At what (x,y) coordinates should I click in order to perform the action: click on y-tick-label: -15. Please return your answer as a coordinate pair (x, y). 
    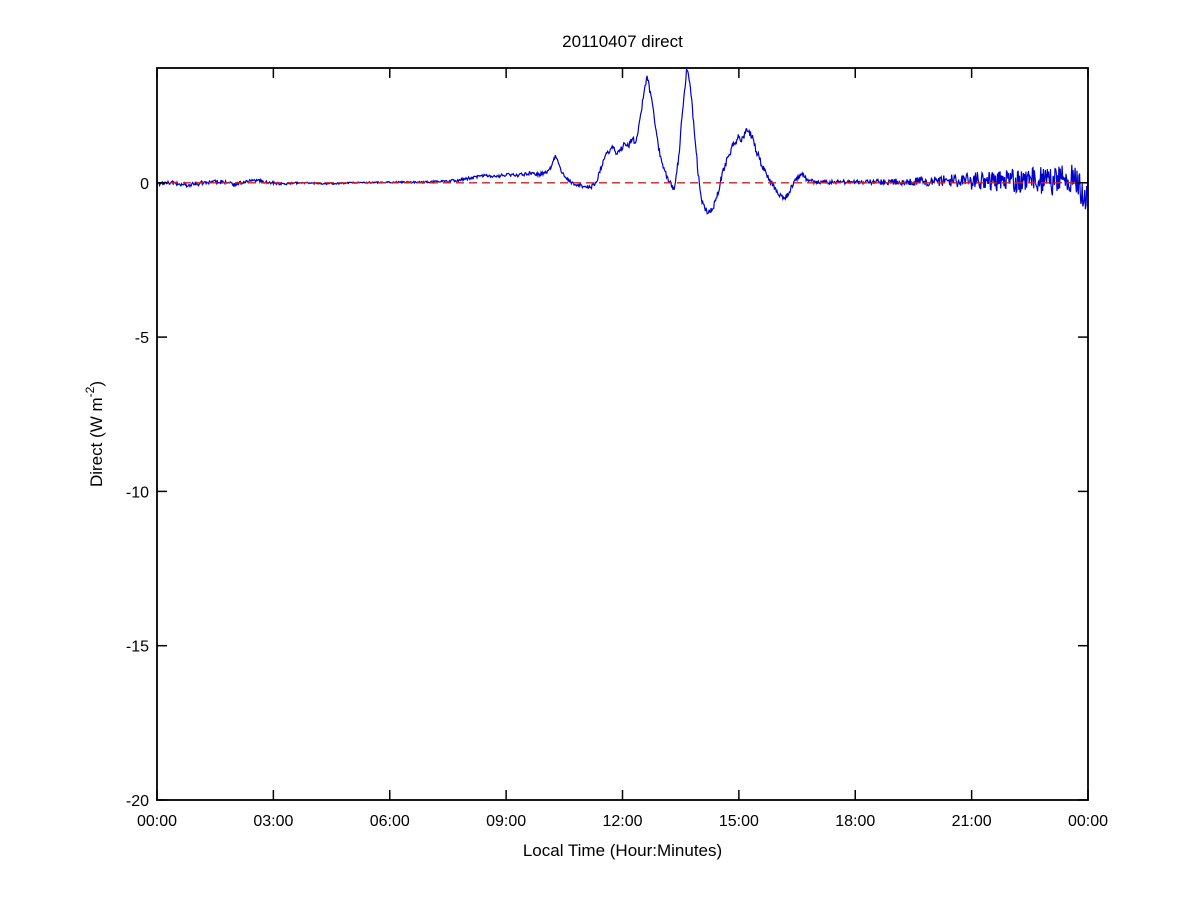
    Looking at the image, I should click on (137, 647).